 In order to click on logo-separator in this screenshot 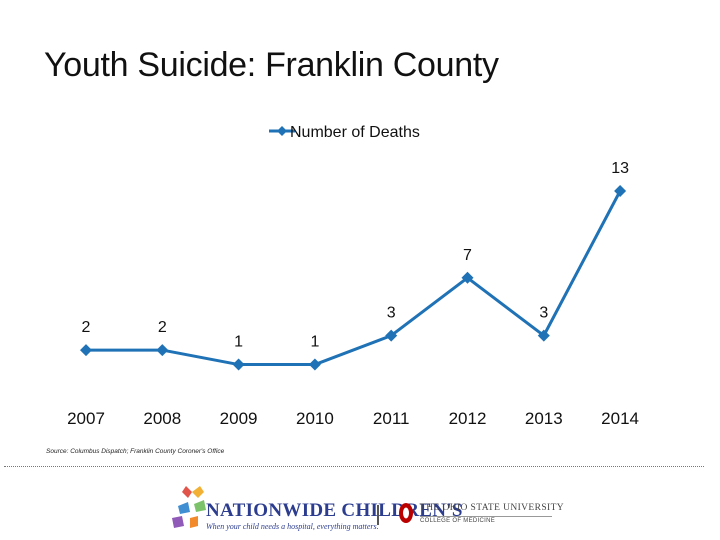, I will do `click(378, 515)`.